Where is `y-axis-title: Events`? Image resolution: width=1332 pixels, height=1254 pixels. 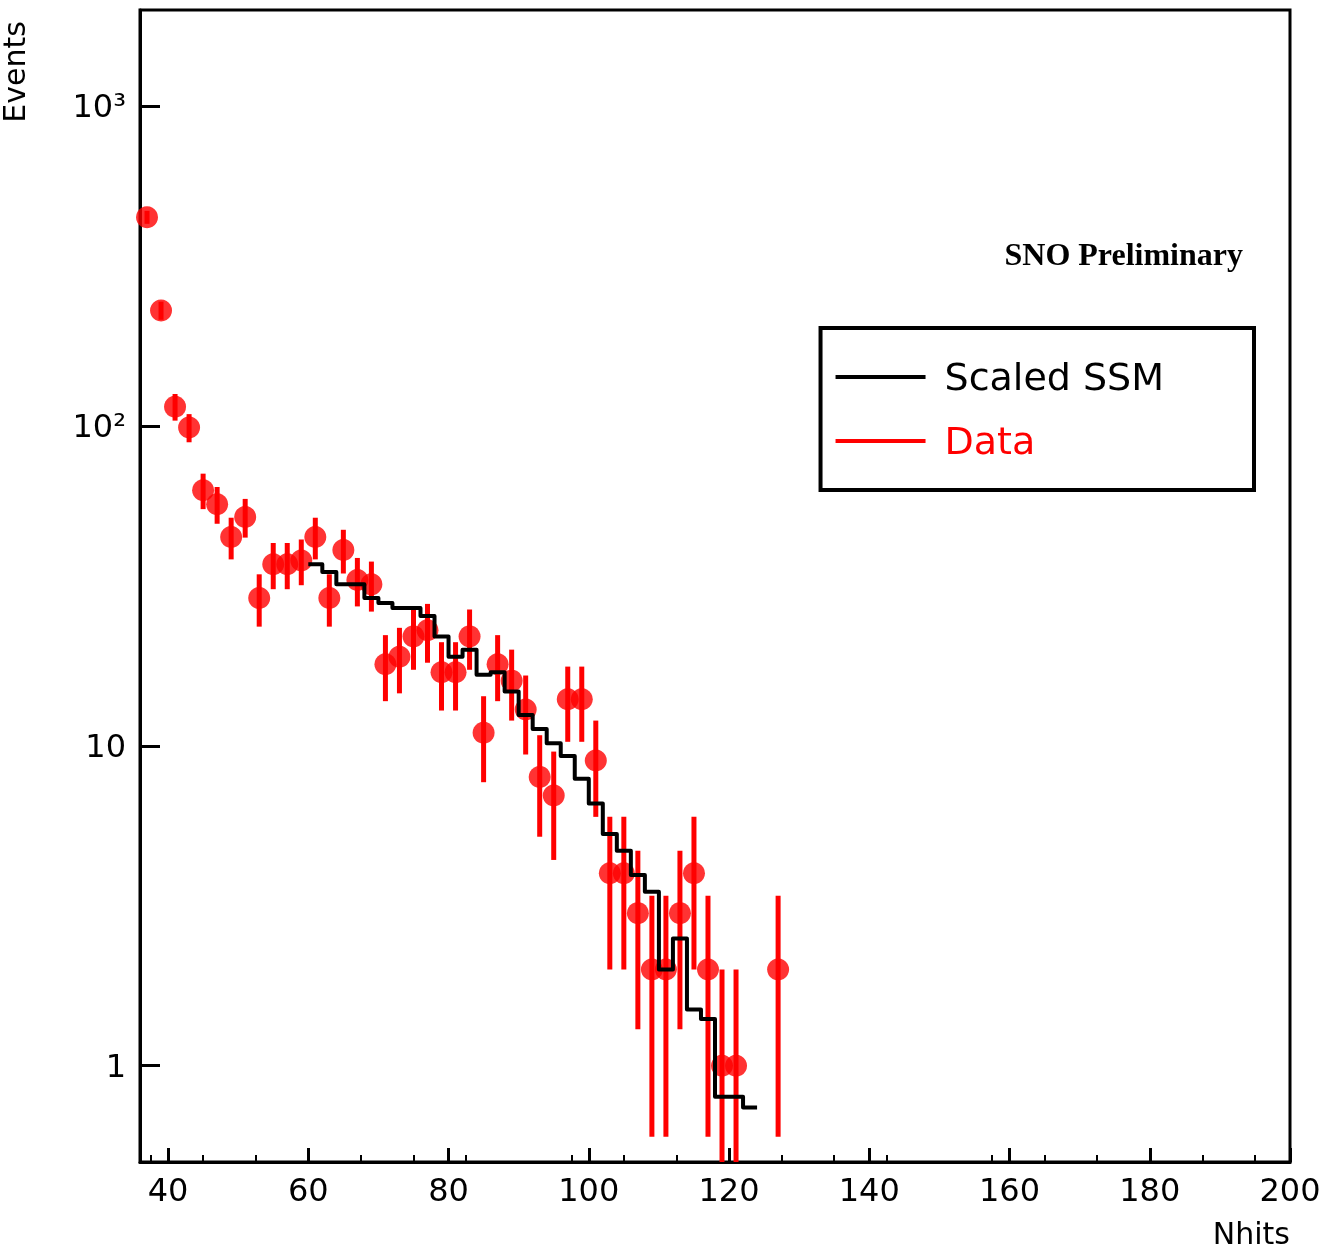 y-axis-title: Events is located at coordinates (16, 72).